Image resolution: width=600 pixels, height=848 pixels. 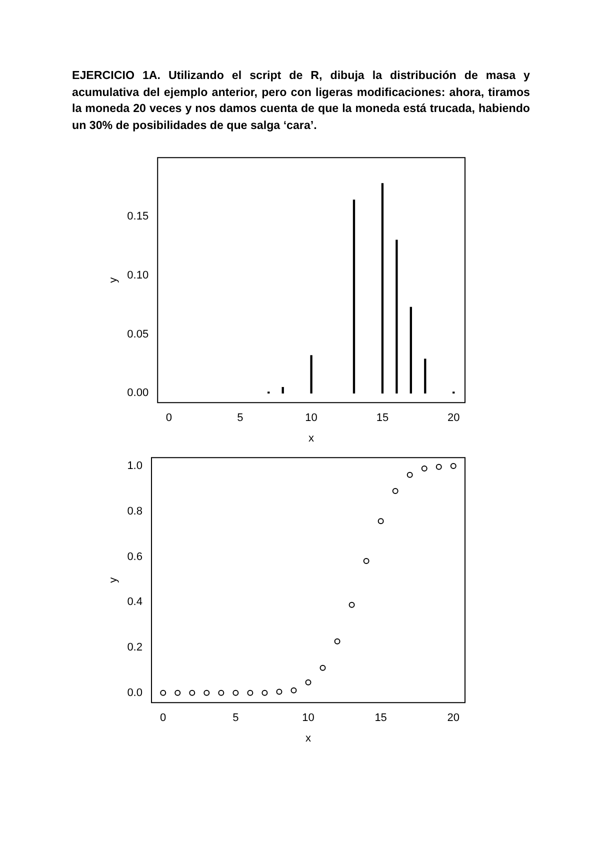 What do you see at coordinates (134, 556) in the screenshot?
I see `y-tick-label: 0.6` at bounding box center [134, 556].